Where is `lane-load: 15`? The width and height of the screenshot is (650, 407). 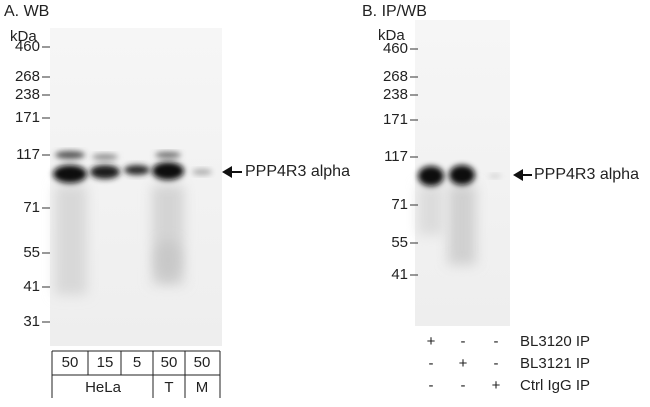 lane-load: 15 is located at coordinates (105, 362).